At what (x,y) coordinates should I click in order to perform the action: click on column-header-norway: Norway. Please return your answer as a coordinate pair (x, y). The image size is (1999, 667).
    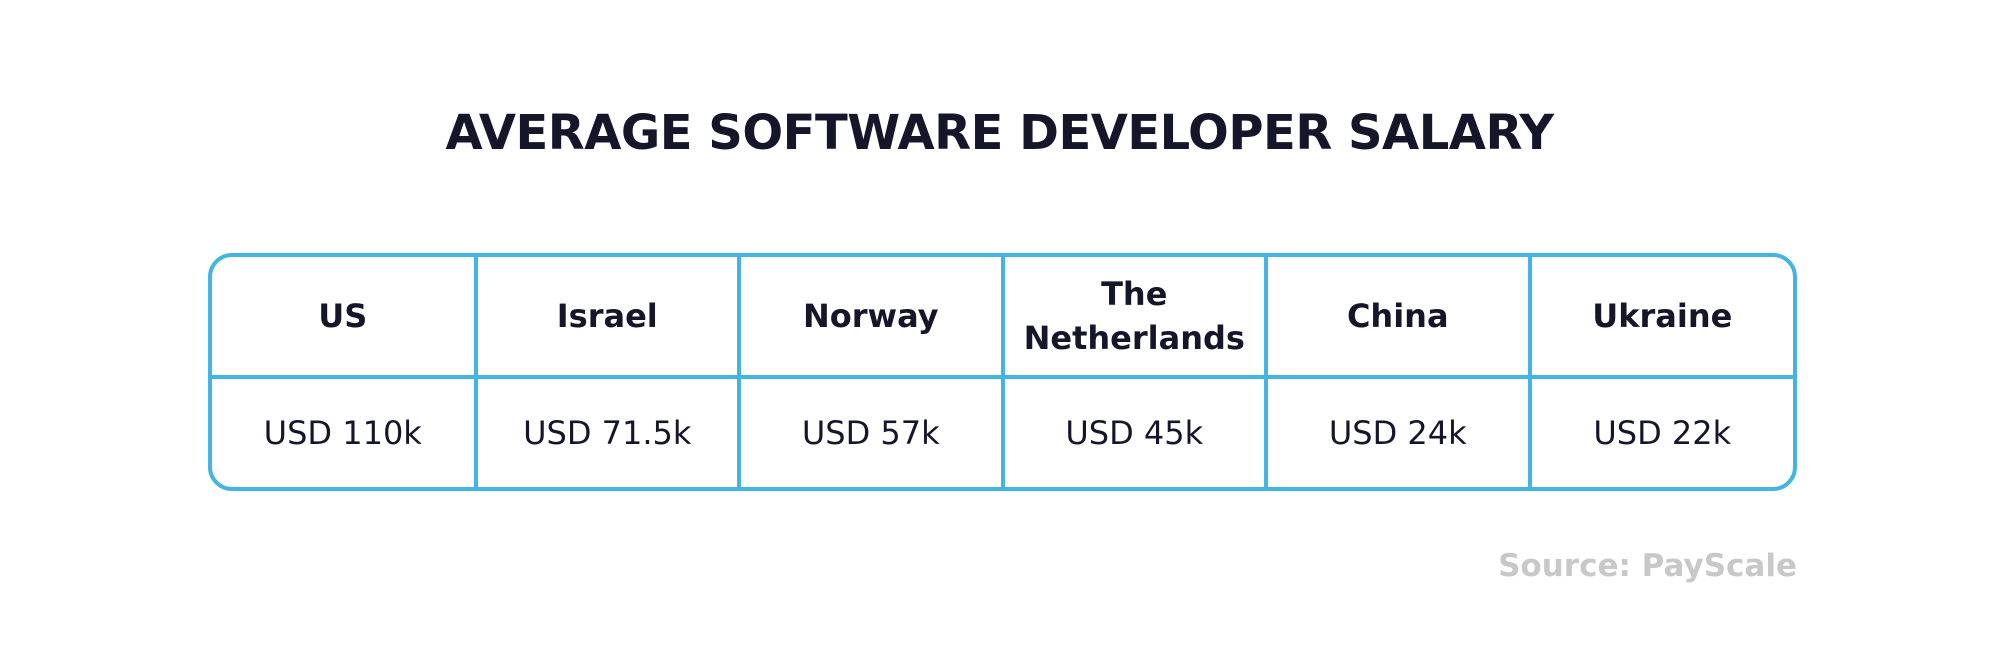
    Looking at the image, I should click on (872, 318).